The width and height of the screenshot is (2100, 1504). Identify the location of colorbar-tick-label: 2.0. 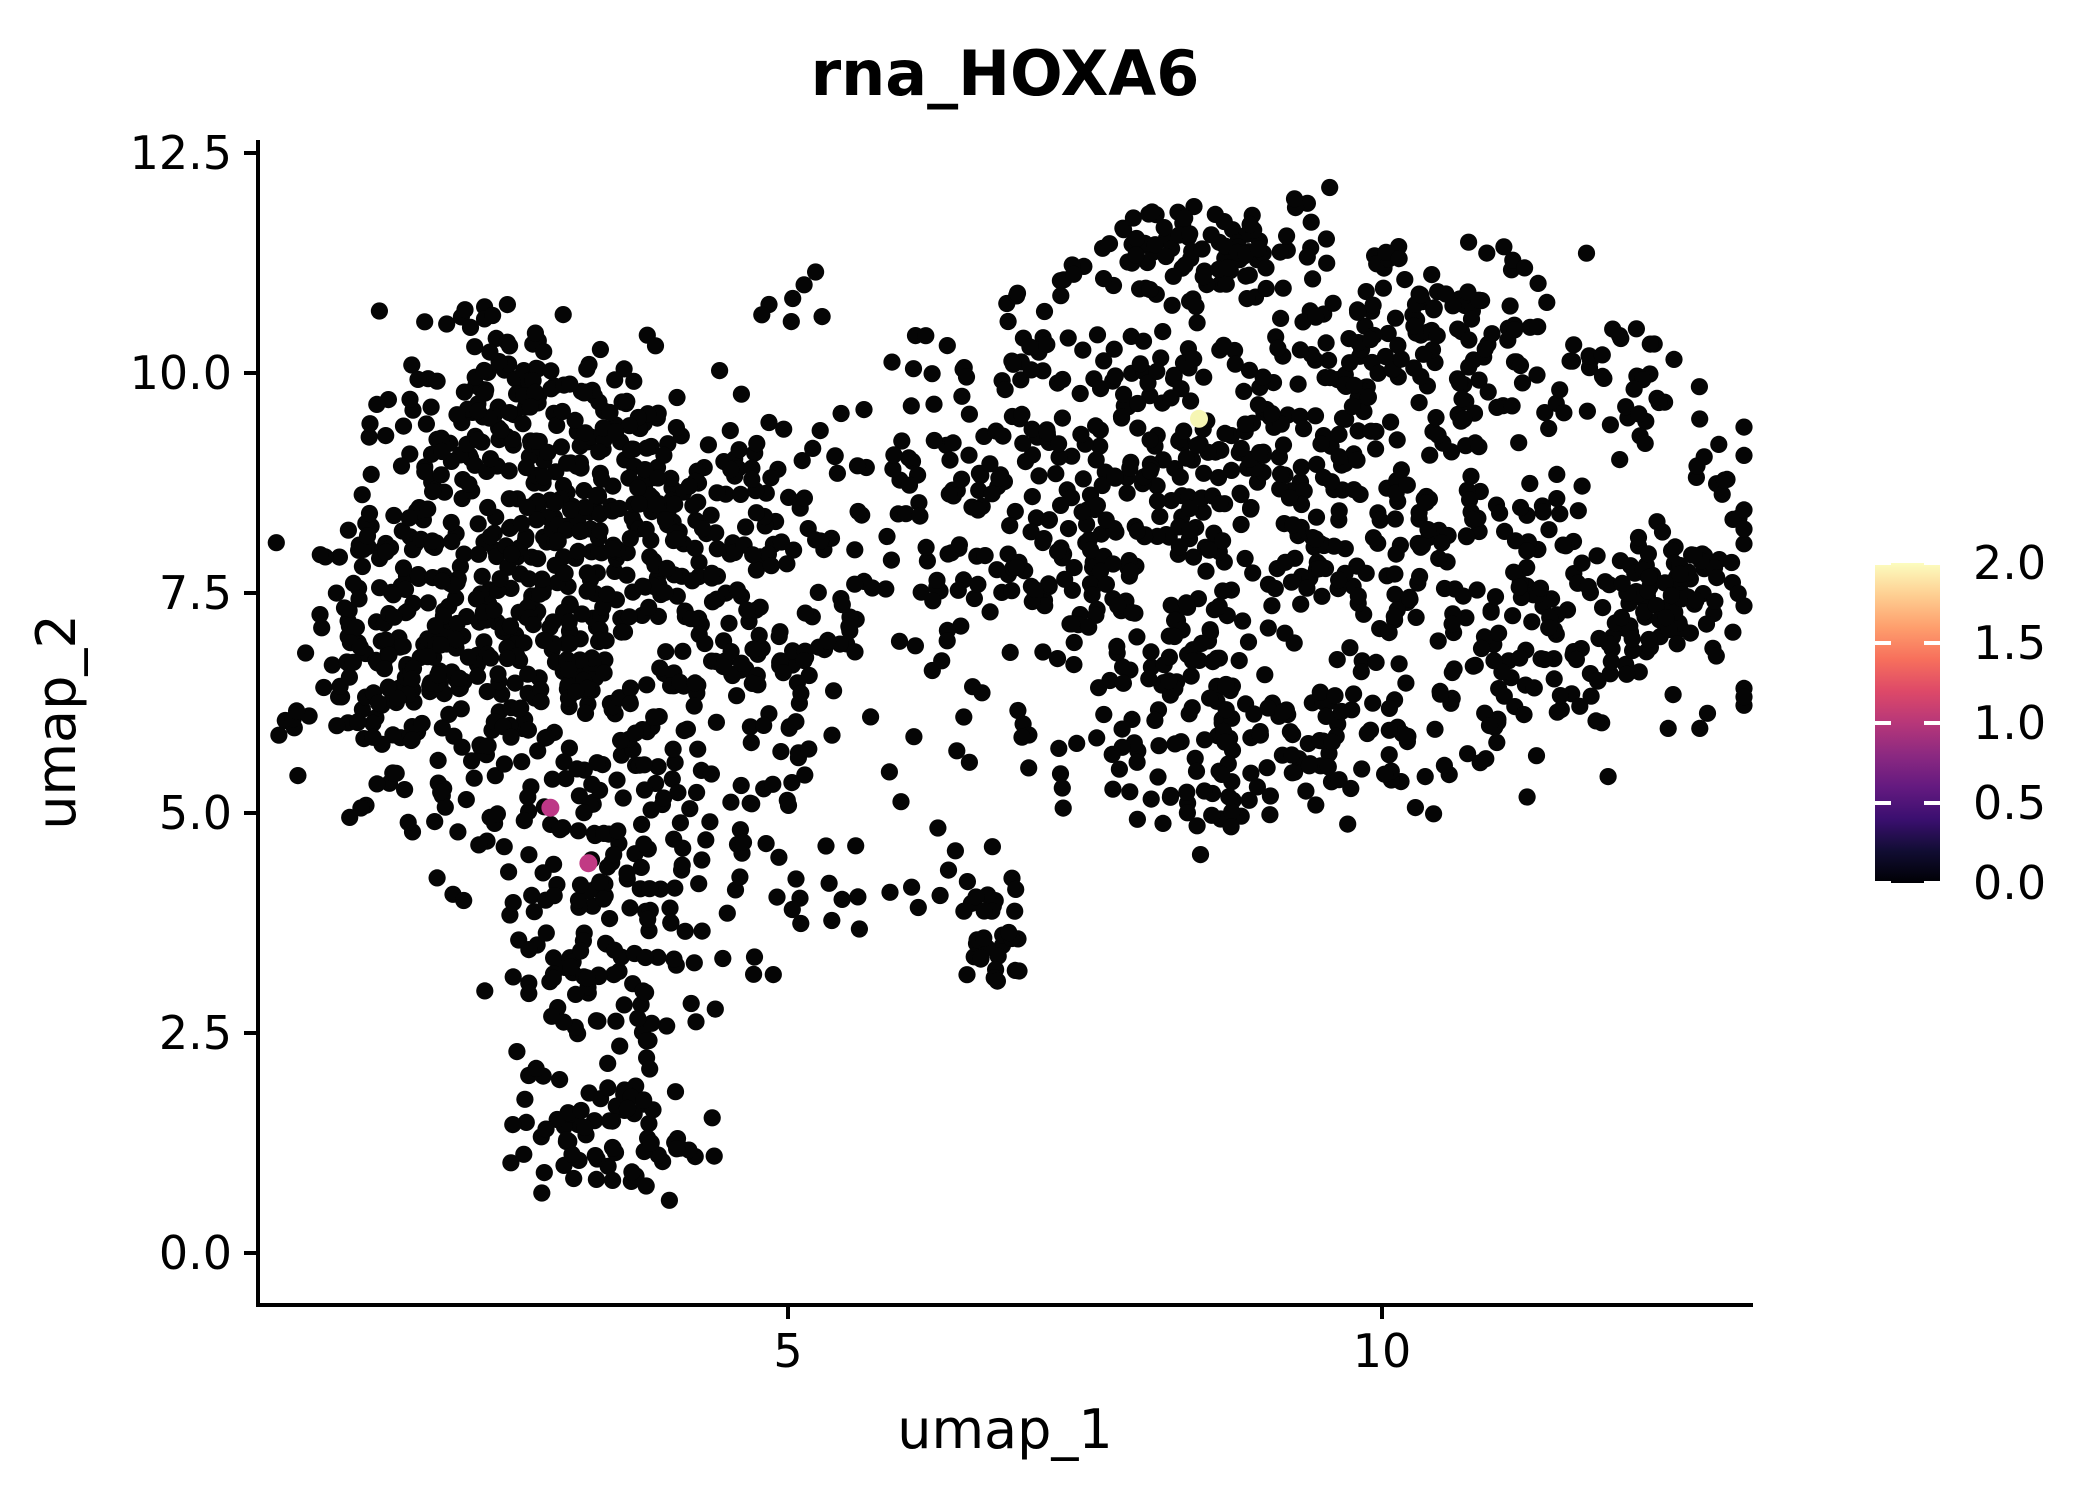
(2009, 563).